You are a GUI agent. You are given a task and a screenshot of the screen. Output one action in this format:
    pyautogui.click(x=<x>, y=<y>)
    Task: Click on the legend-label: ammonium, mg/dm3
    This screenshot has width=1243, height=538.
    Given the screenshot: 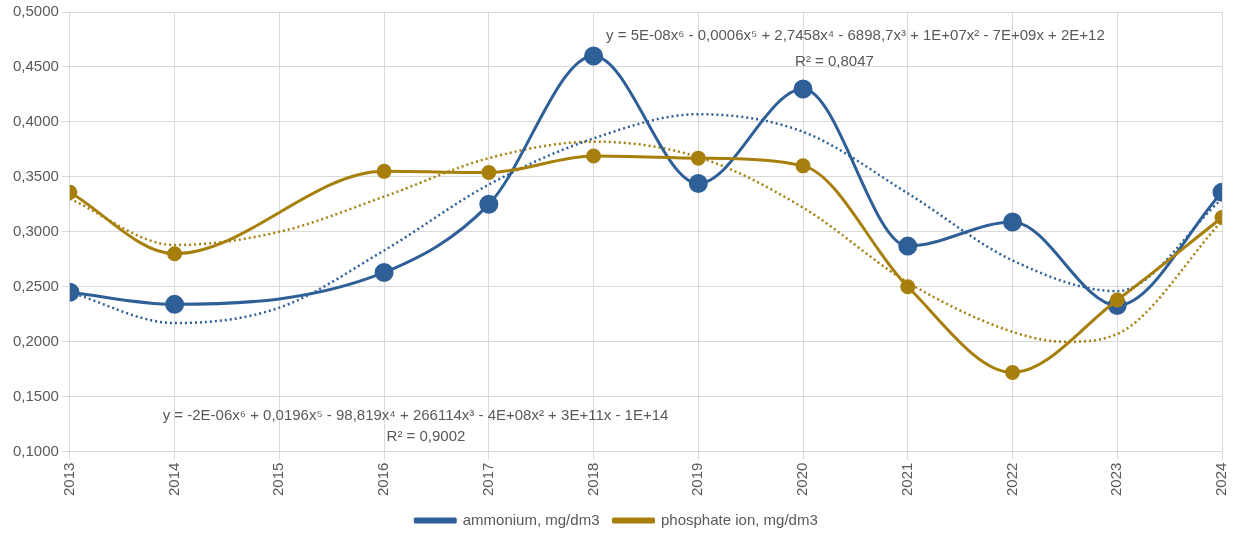 What is the action you would take?
    pyautogui.click(x=531, y=519)
    